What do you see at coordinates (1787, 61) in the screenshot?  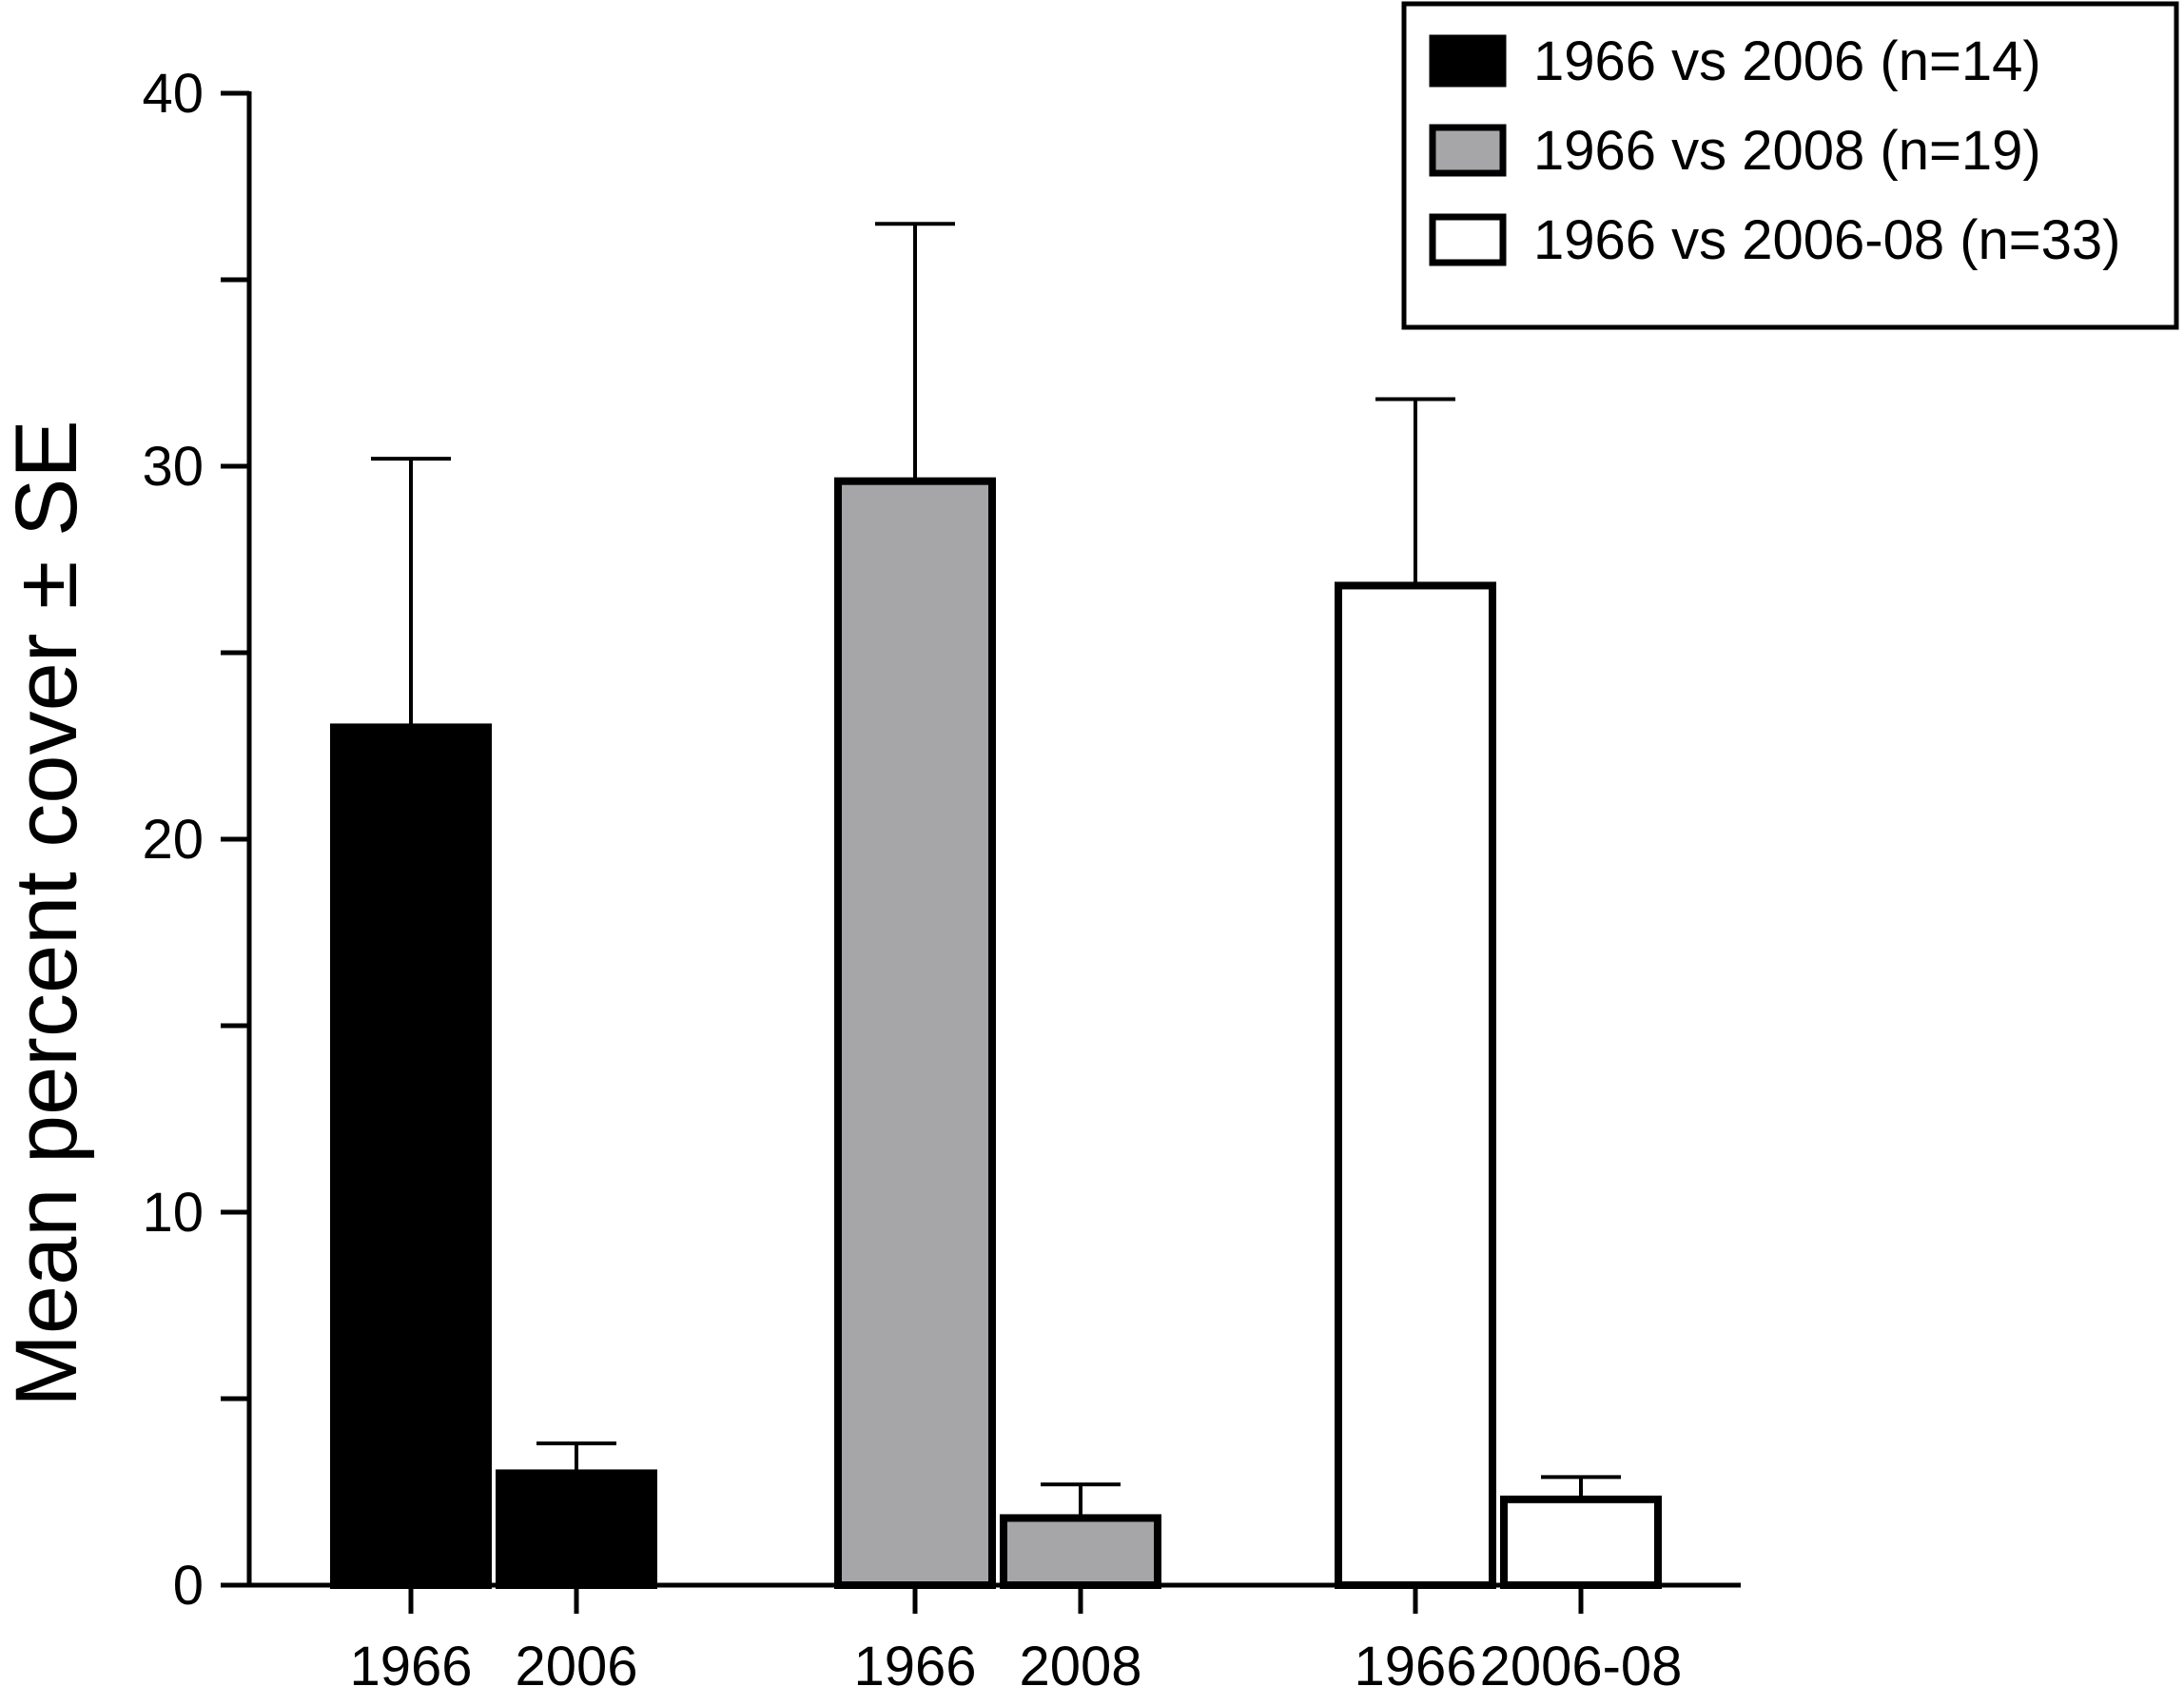 I see `legend-label: 1966 vs 2006 (n=14)` at bounding box center [1787, 61].